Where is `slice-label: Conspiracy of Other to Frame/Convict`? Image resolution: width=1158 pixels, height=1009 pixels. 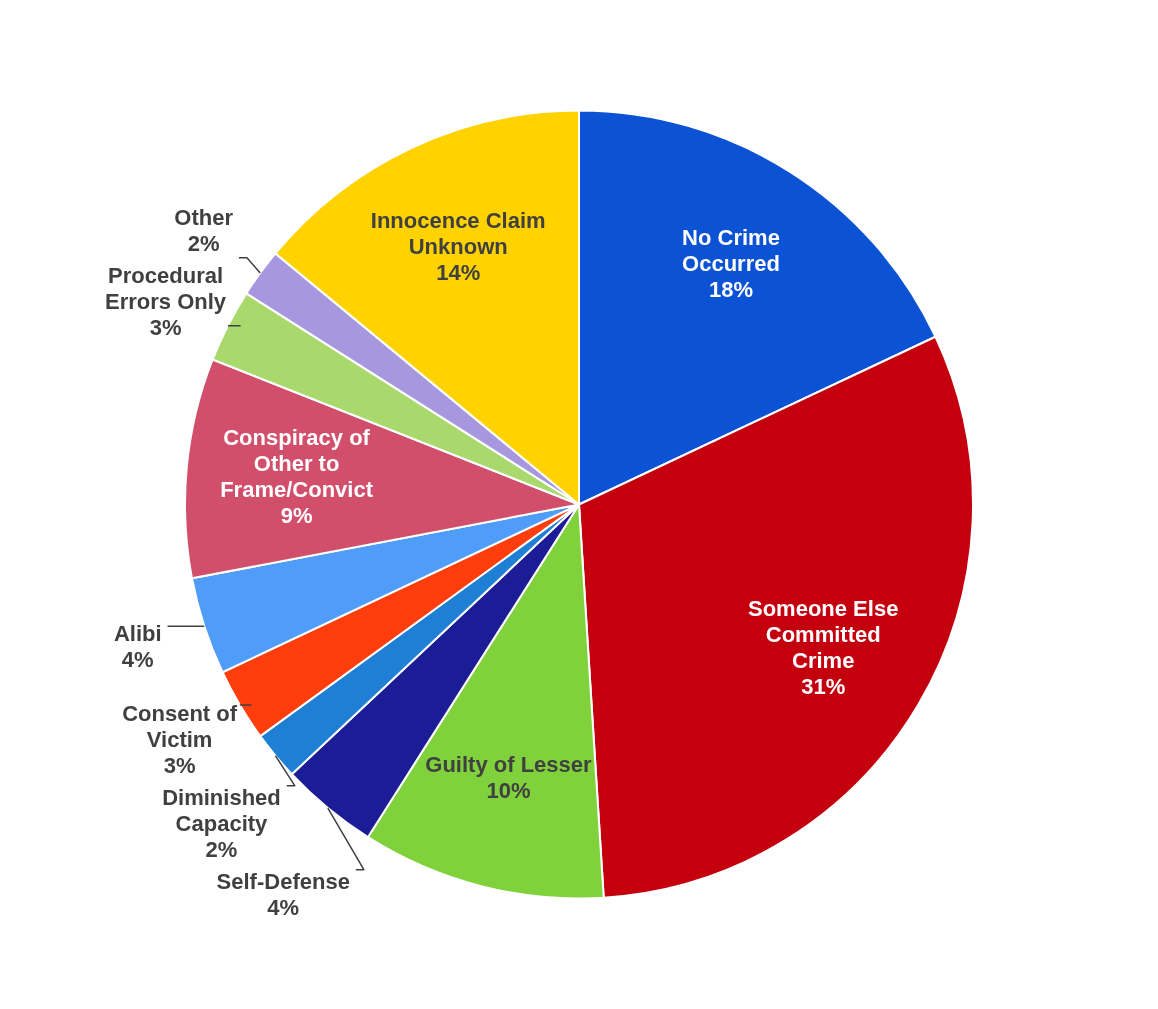
slice-label: Conspiracy of Other to Frame/Convict is located at coordinates (297, 463).